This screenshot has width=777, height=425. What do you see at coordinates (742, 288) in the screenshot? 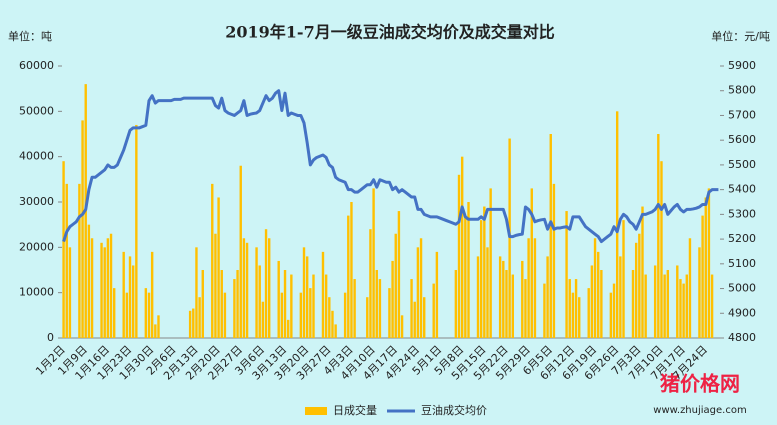
I see `y2-tick-label: 5000` at bounding box center [742, 288].